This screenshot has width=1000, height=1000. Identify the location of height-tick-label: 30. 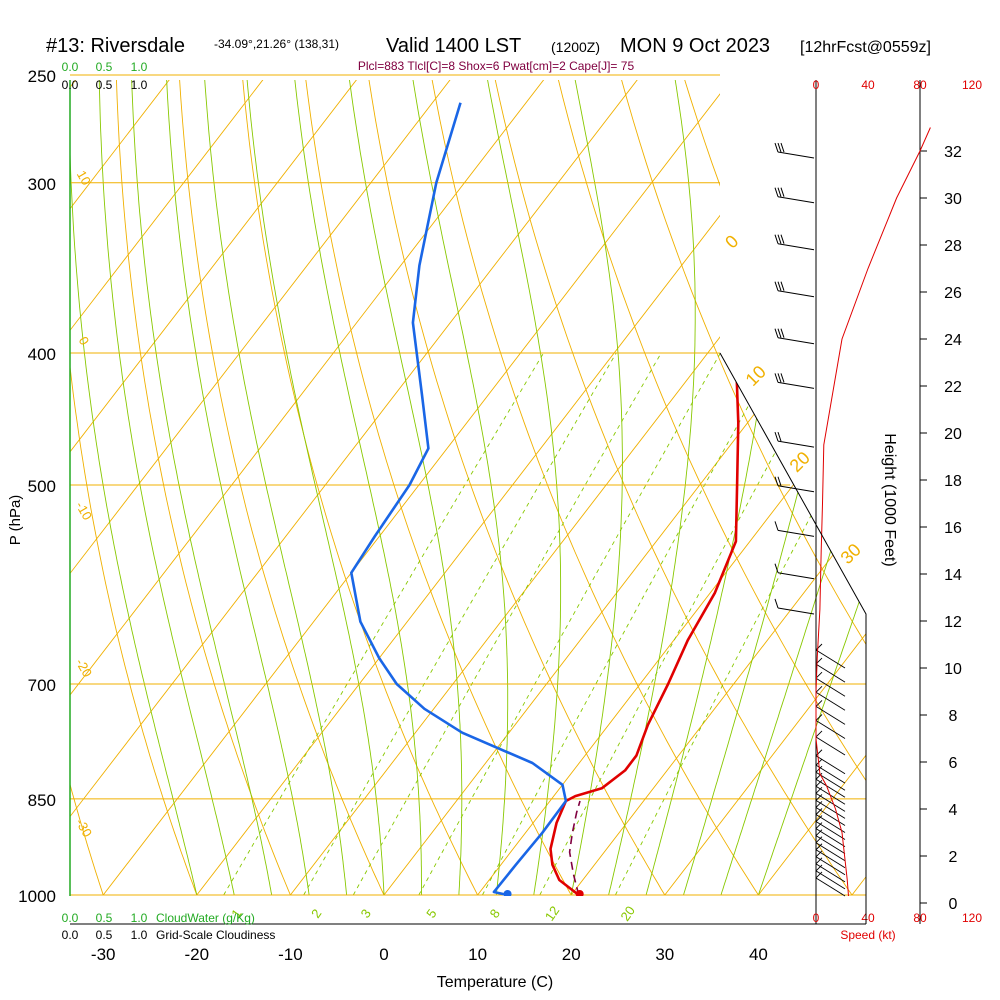
(953, 199).